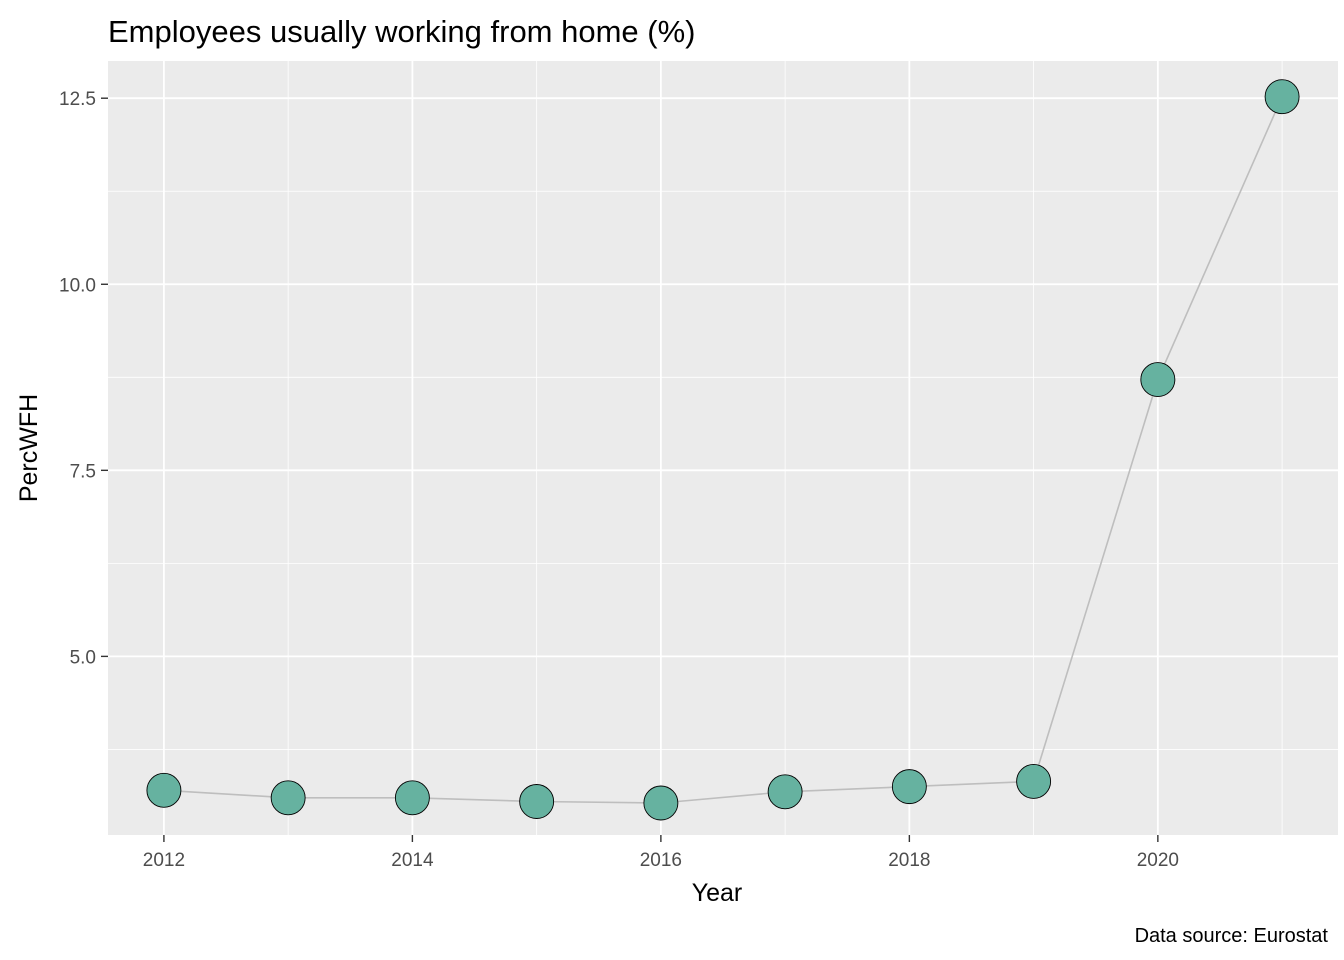 The width and height of the screenshot is (1344, 960). I want to click on y-tick-label: 10.0, so click(77, 285).